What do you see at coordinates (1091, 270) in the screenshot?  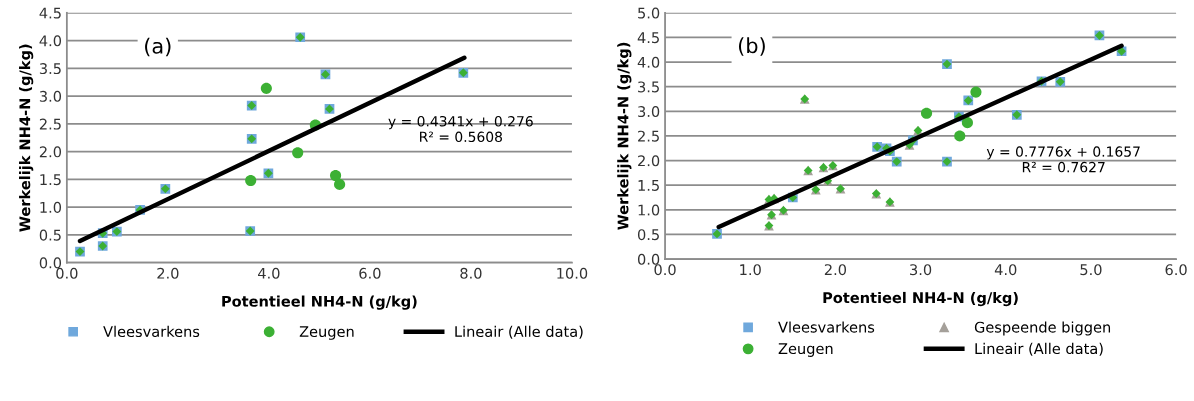 I see `x-tick-label: 5.0` at bounding box center [1091, 270].